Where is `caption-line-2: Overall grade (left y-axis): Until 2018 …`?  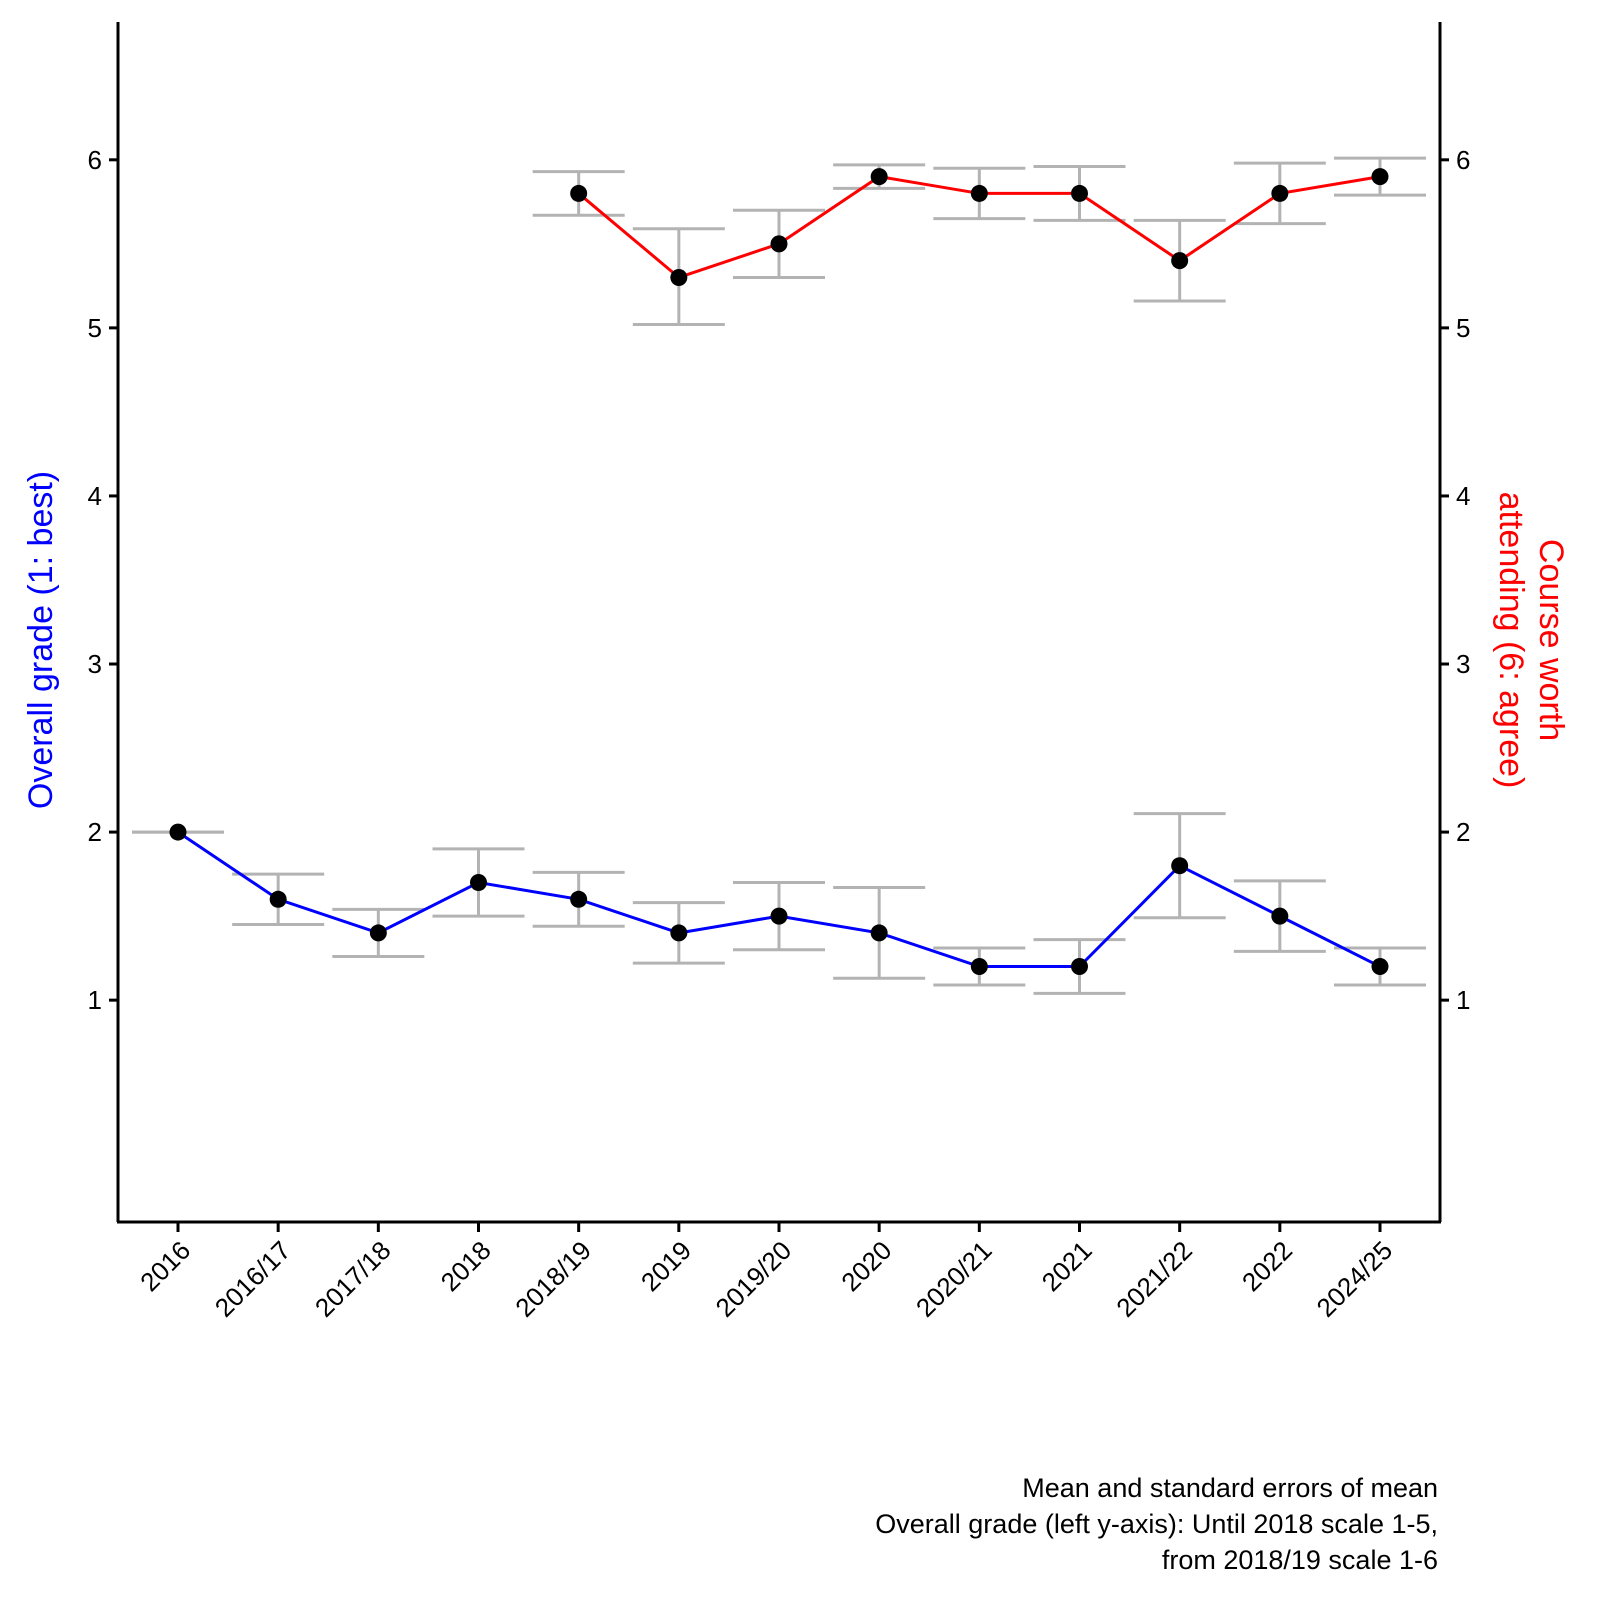 caption-line-2: Overall grade (left y-axis): Until 2018 … is located at coordinates (1156, 1524).